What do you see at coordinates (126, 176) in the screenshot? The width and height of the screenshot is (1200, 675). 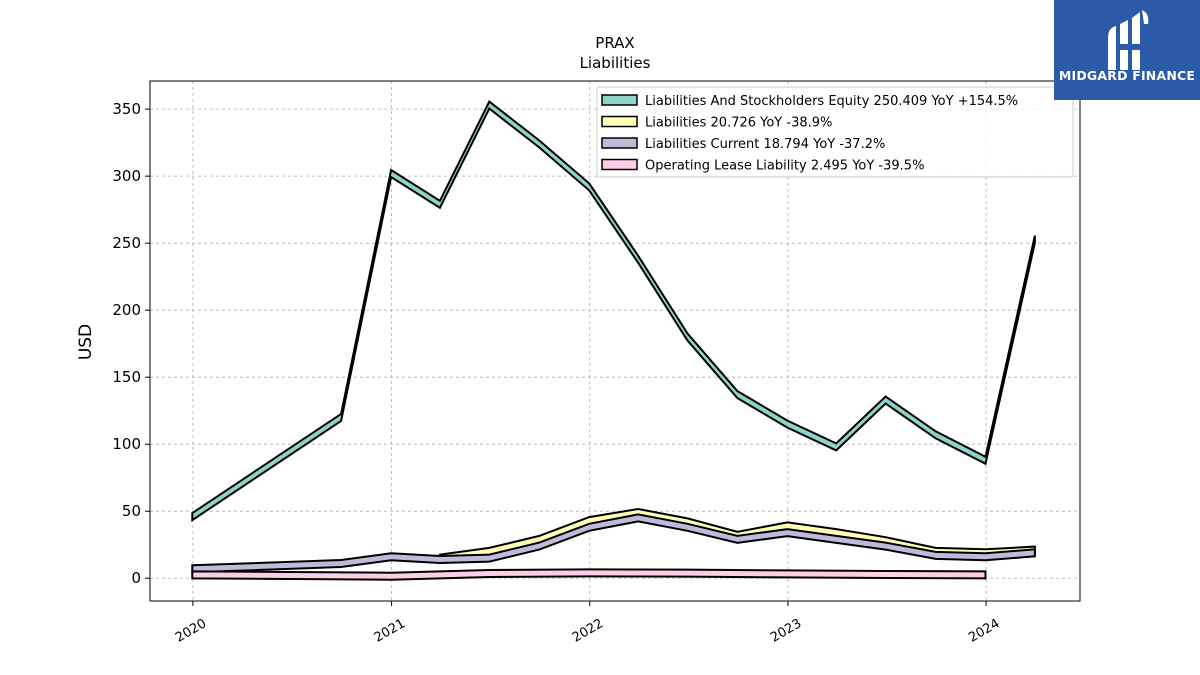 I see `y-tick-label: 300` at bounding box center [126, 176].